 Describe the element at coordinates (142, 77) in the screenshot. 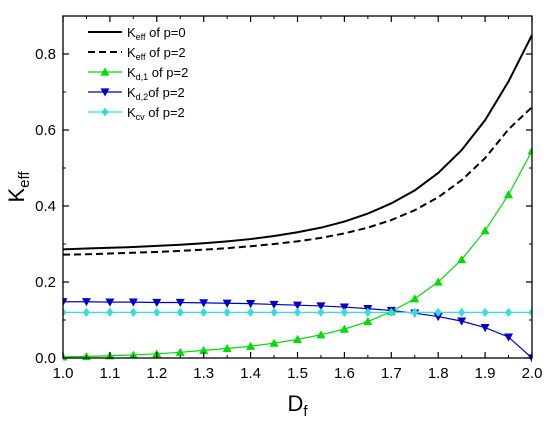

I see `legend-label-sub: d,1` at that location.